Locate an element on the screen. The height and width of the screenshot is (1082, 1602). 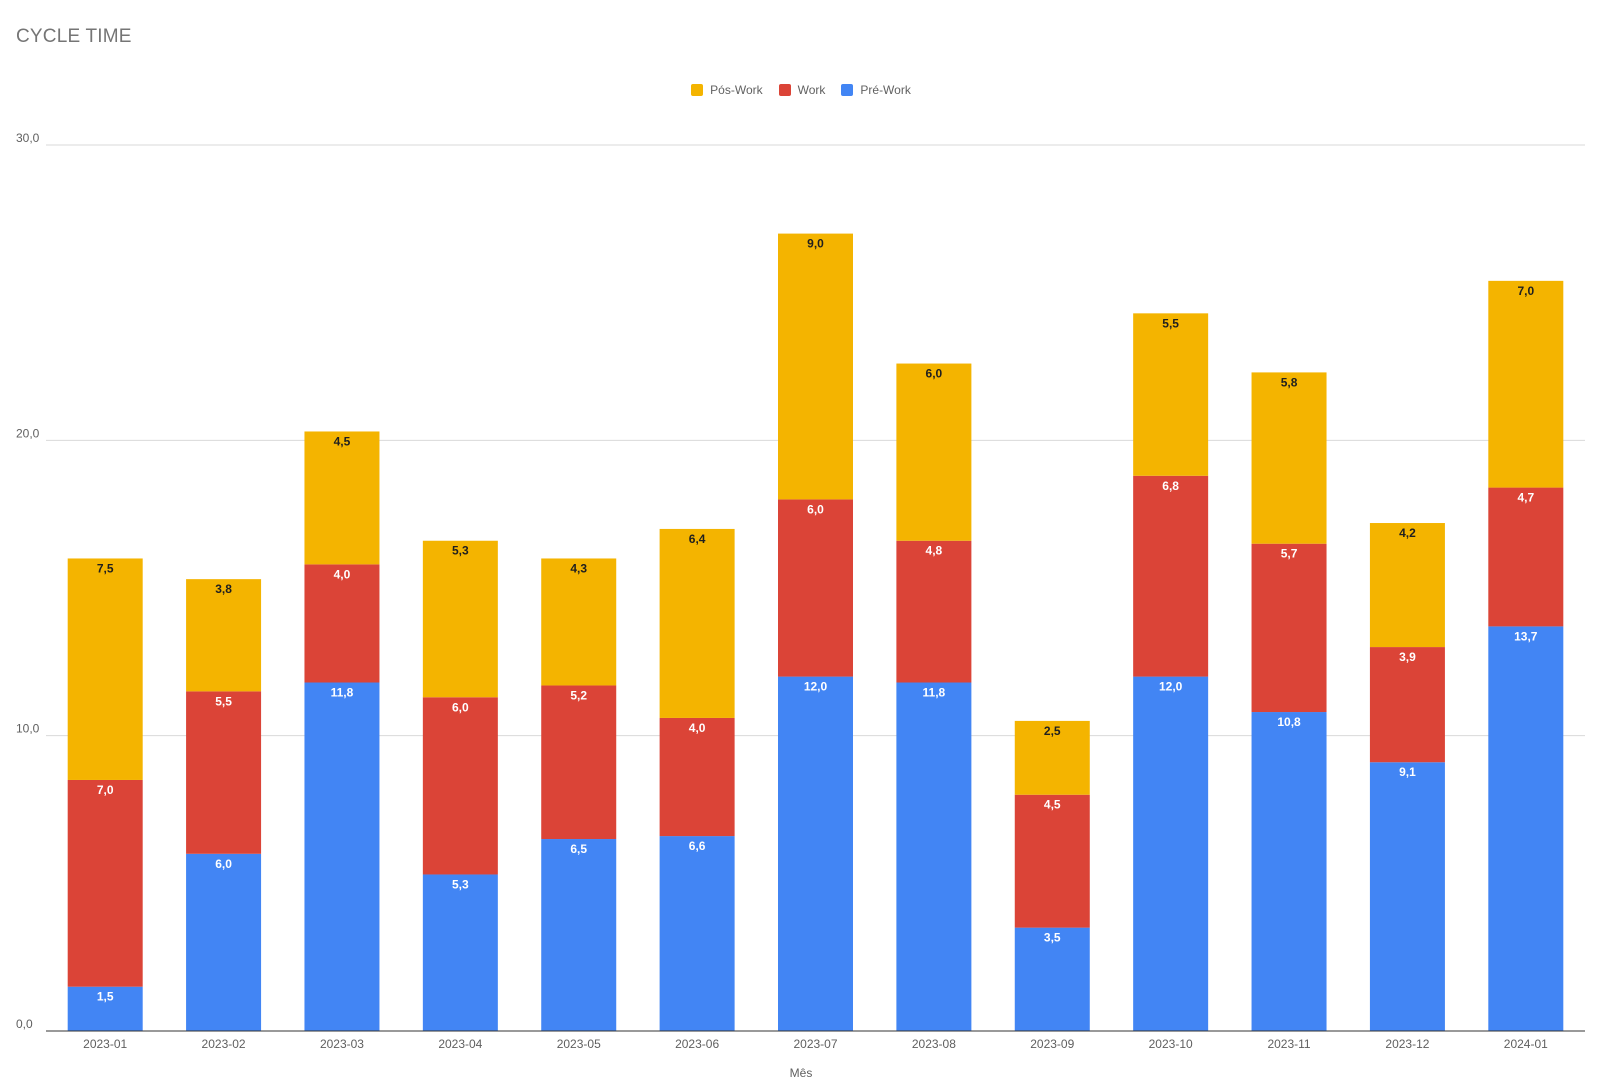
x-tick-label: 2023-06 is located at coordinates (697, 1044).